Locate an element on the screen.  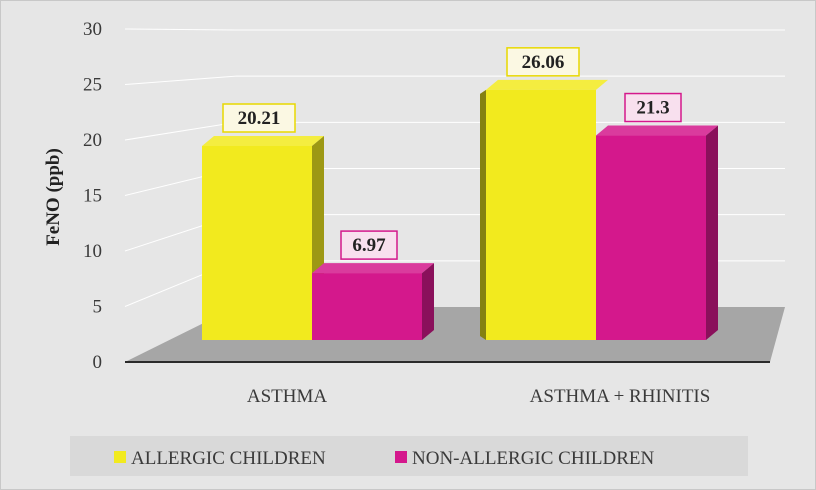
legend-item: ALLERGIC CHILDREN is located at coordinates (220, 458).